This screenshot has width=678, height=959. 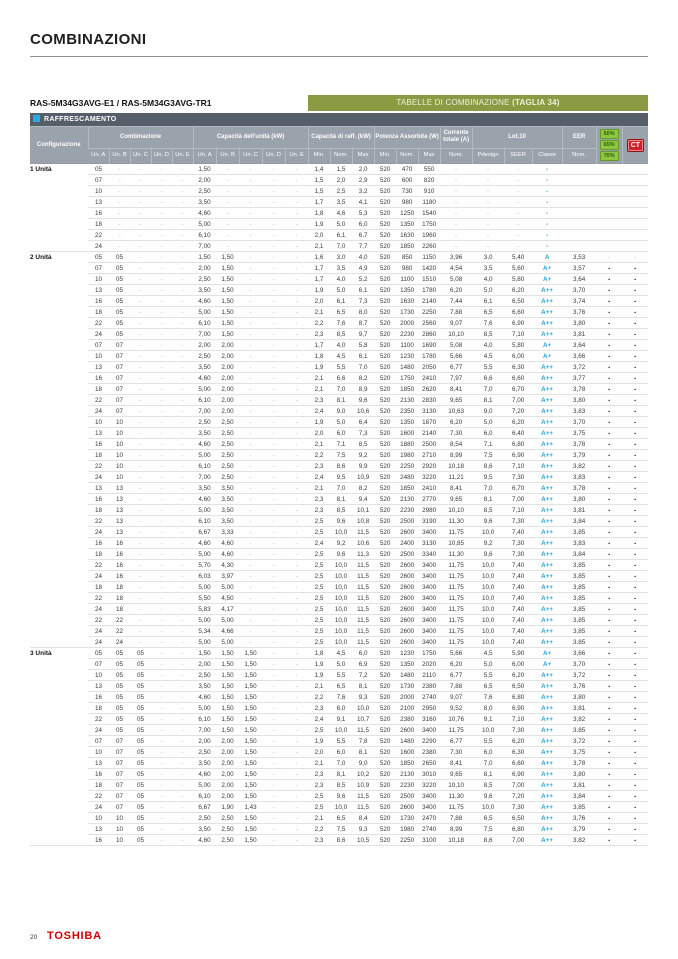 I want to click on table-cell: 5,08, so click(x=456, y=279).